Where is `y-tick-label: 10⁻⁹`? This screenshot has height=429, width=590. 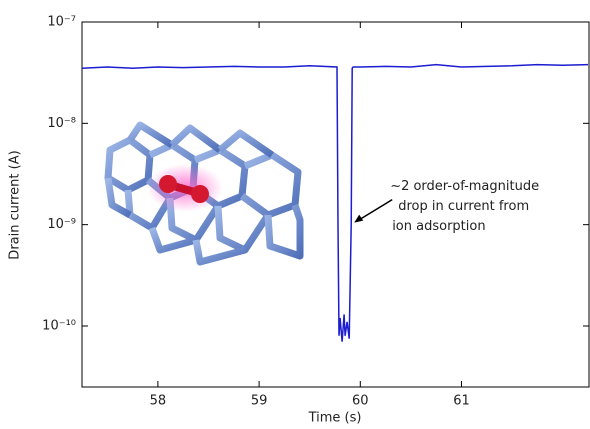 y-tick-label: 10⁻⁹ is located at coordinates (61, 224).